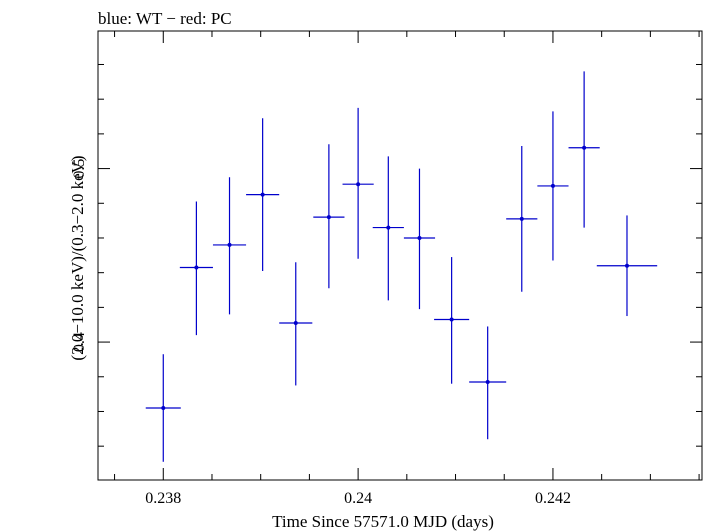  Describe the element at coordinates (358, 498) in the screenshot. I see `x-tick-label: 0.24` at that location.